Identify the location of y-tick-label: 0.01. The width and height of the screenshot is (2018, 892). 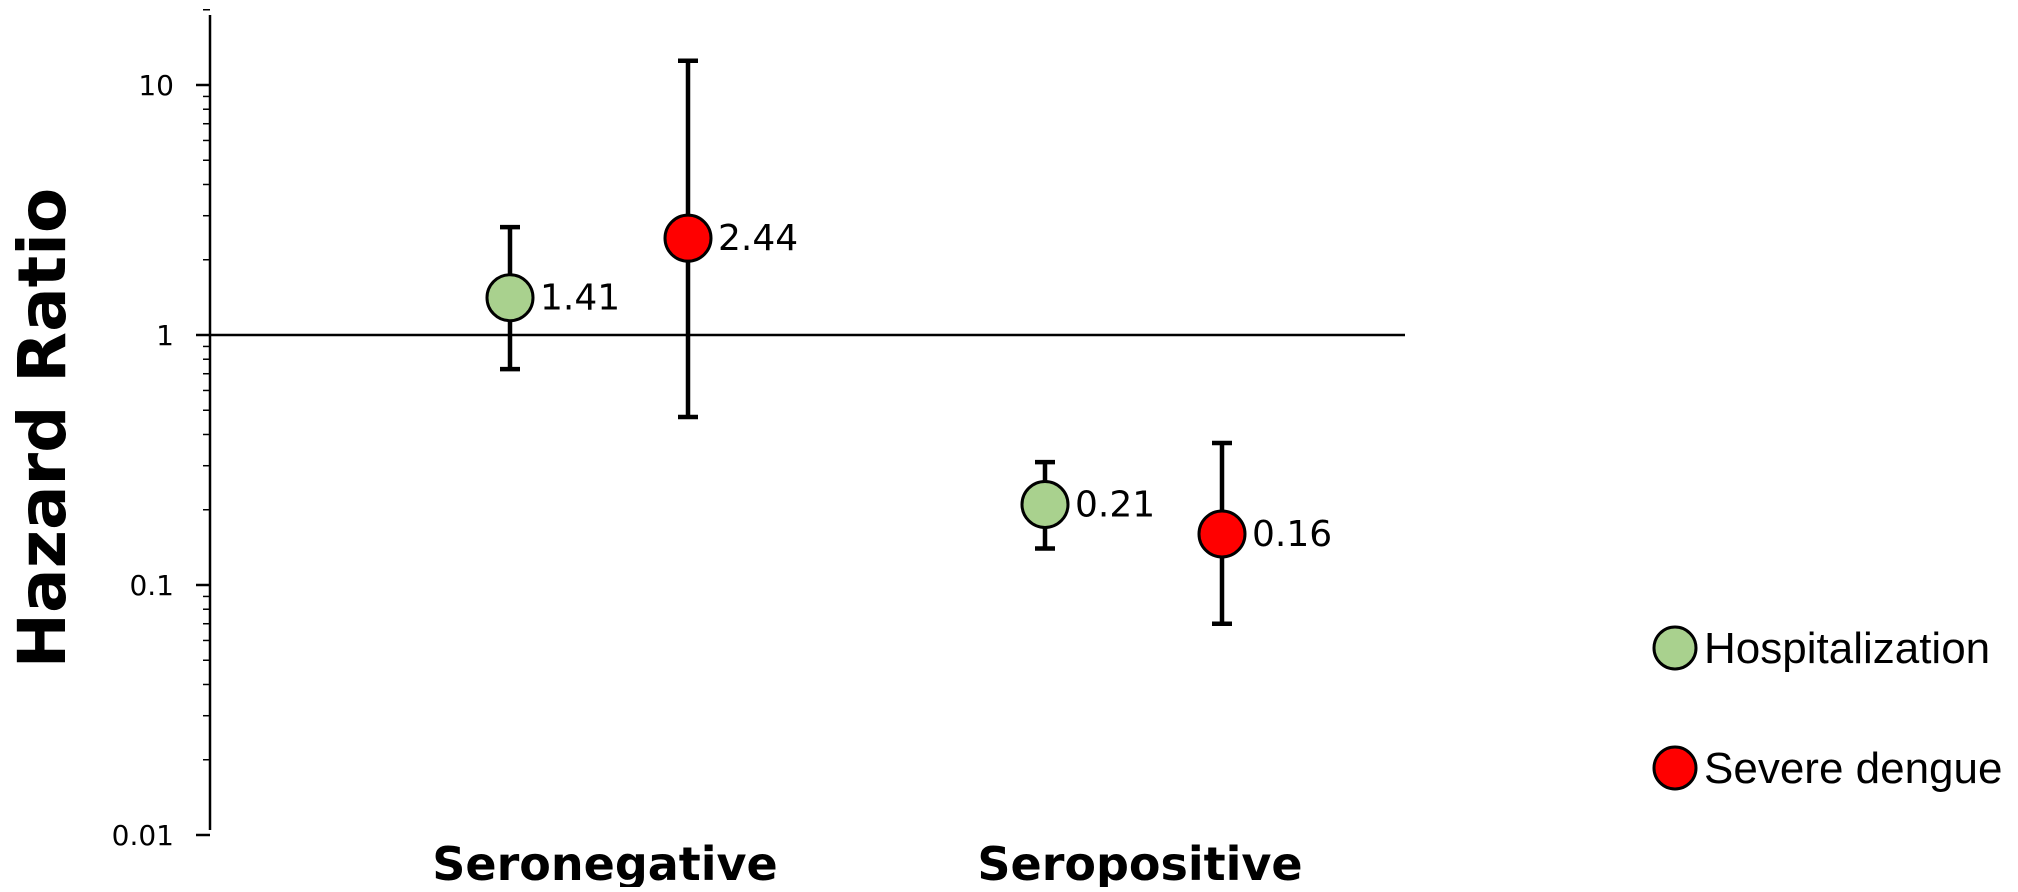
(143, 835).